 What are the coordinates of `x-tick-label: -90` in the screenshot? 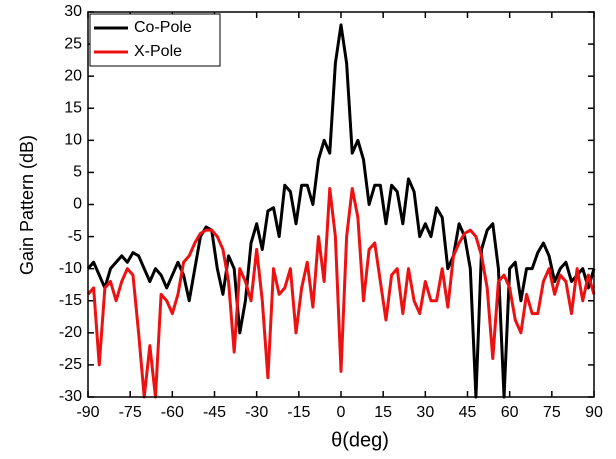 It's located at (87, 412).